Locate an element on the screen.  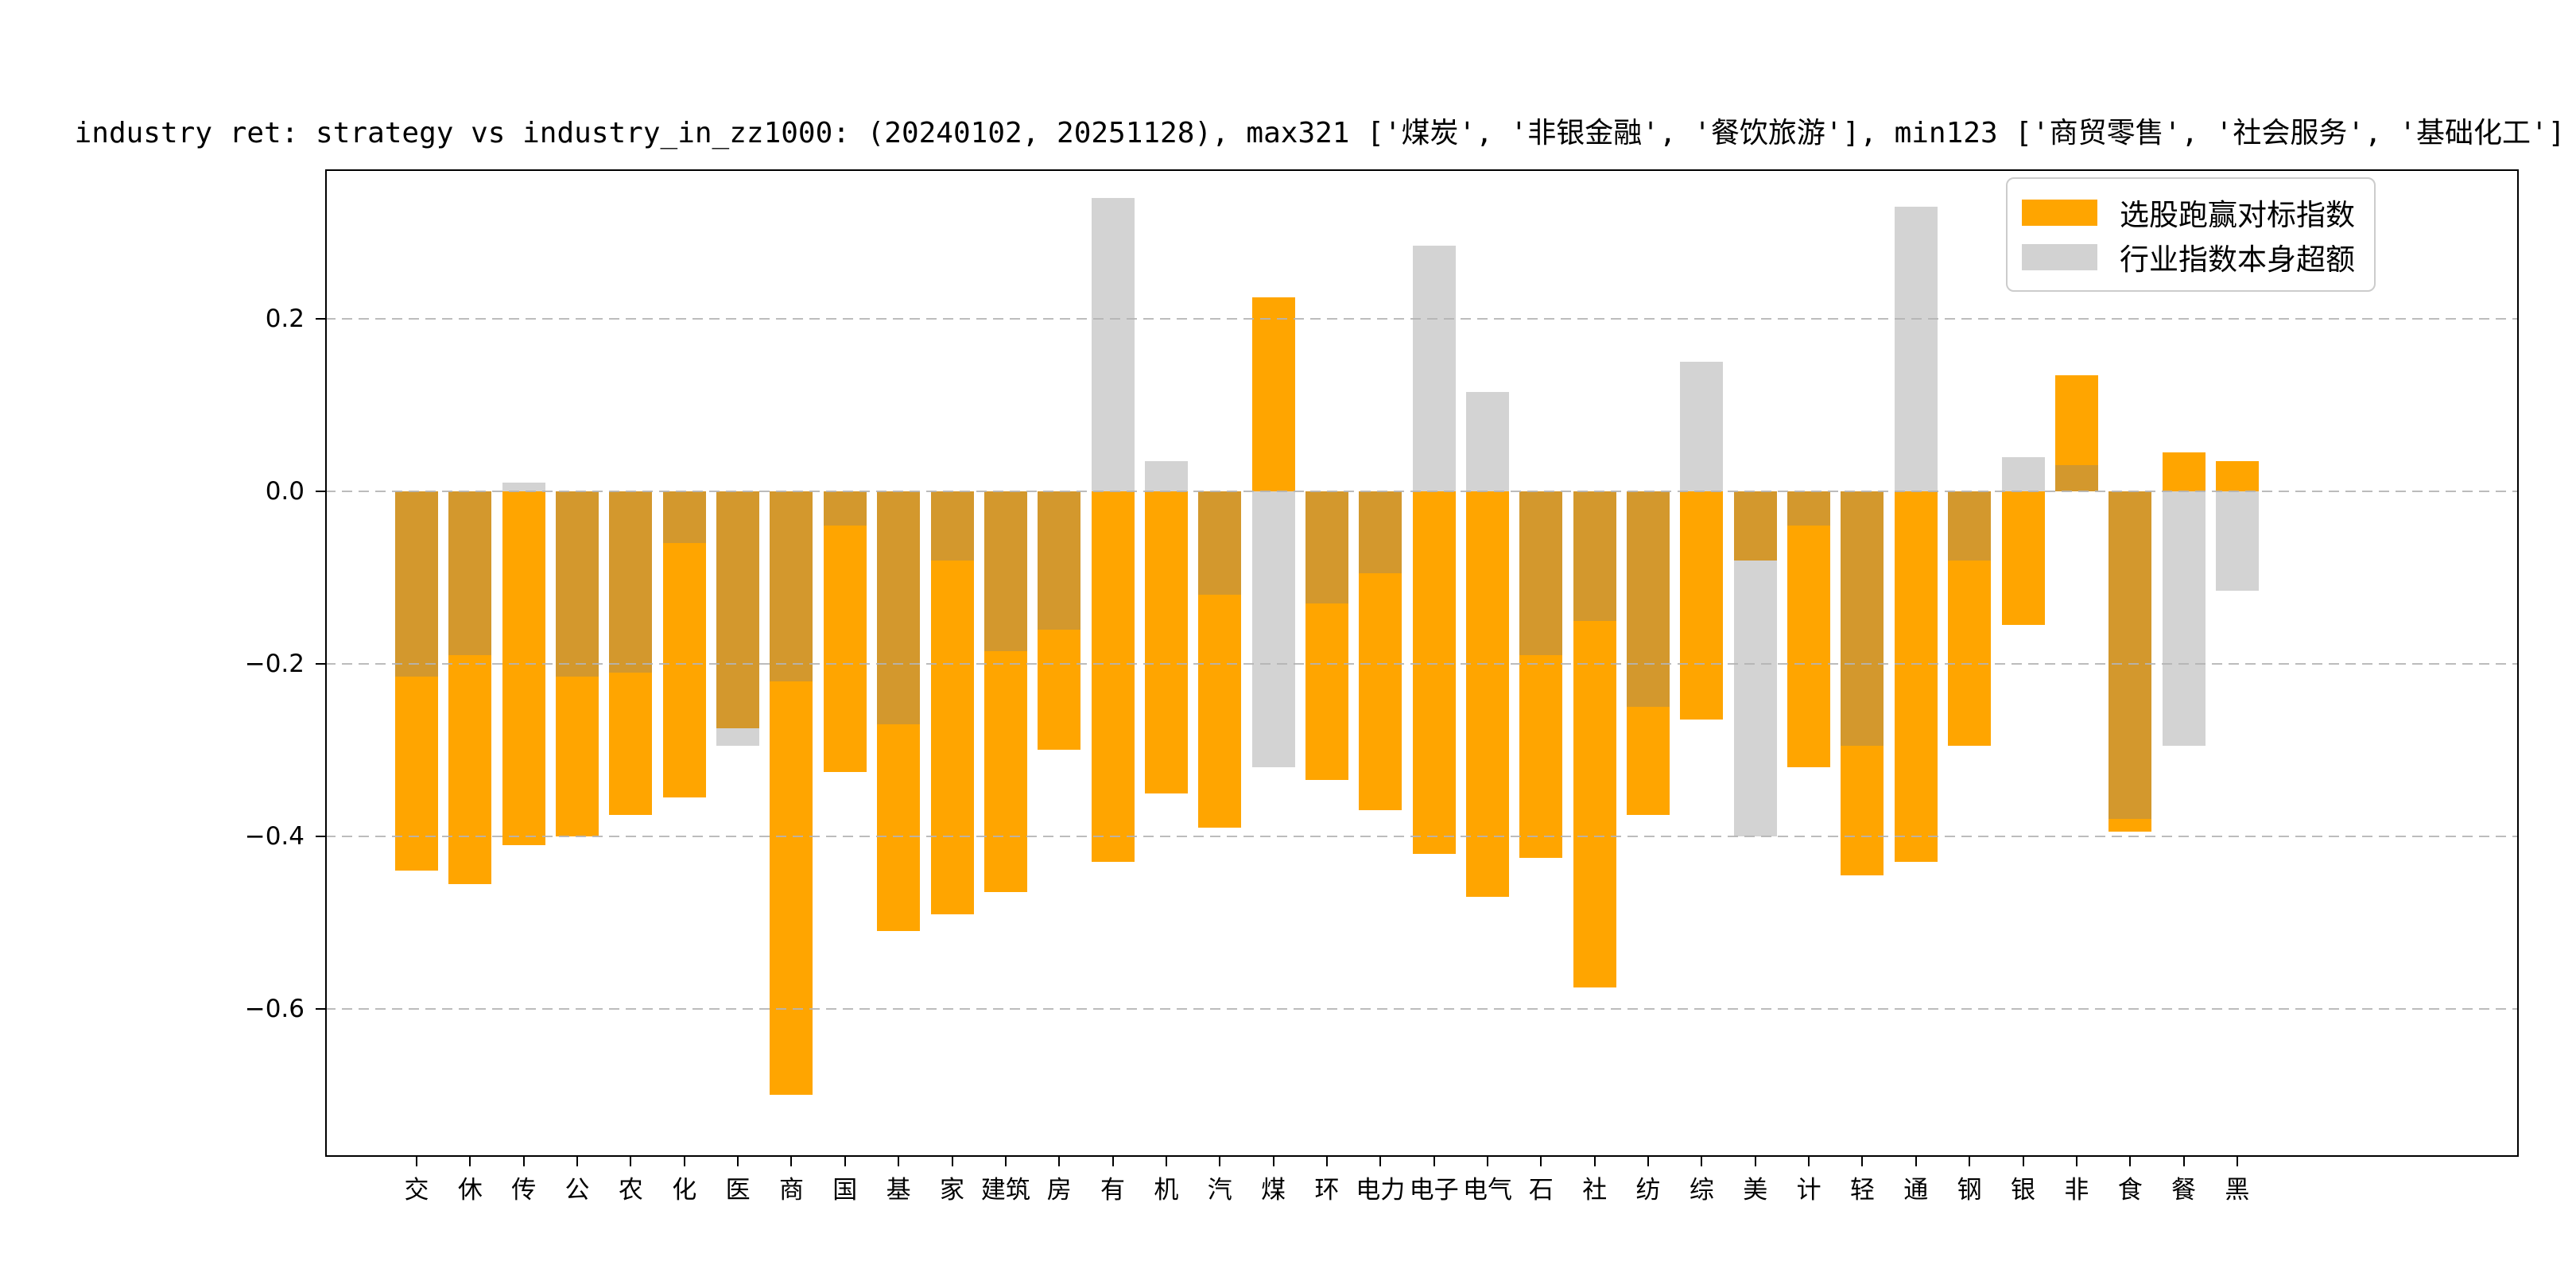
x-tick-label-国: 国 is located at coordinates (845, 1190).